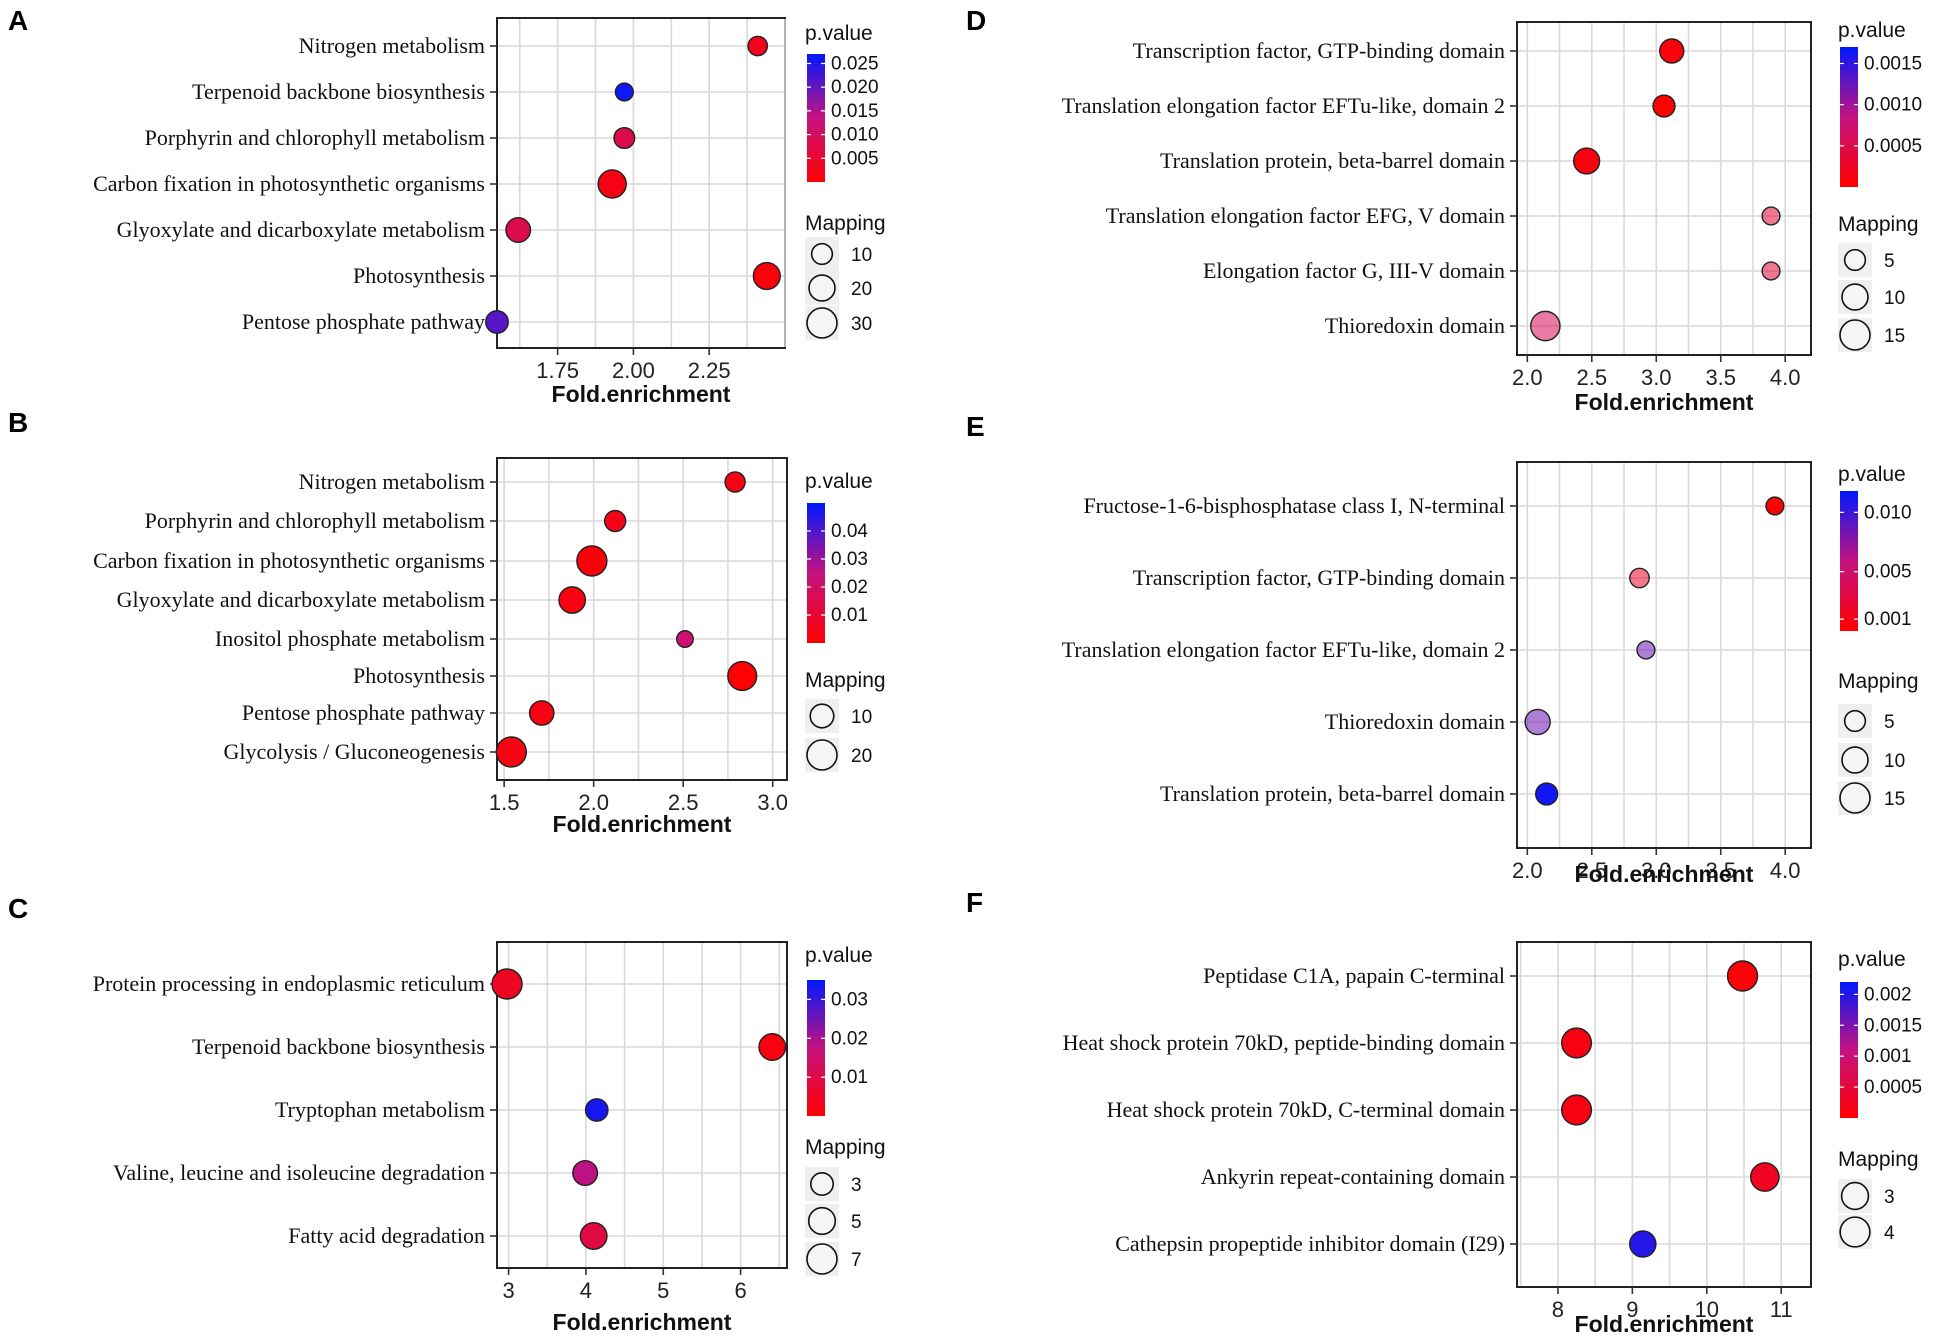 The image size is (1950, 1342). What do you see at coordinates (1888, 994) in the screenshot?
I see `panel-f-colorbar-label: 0.002` at bounding box center [1888, 994].